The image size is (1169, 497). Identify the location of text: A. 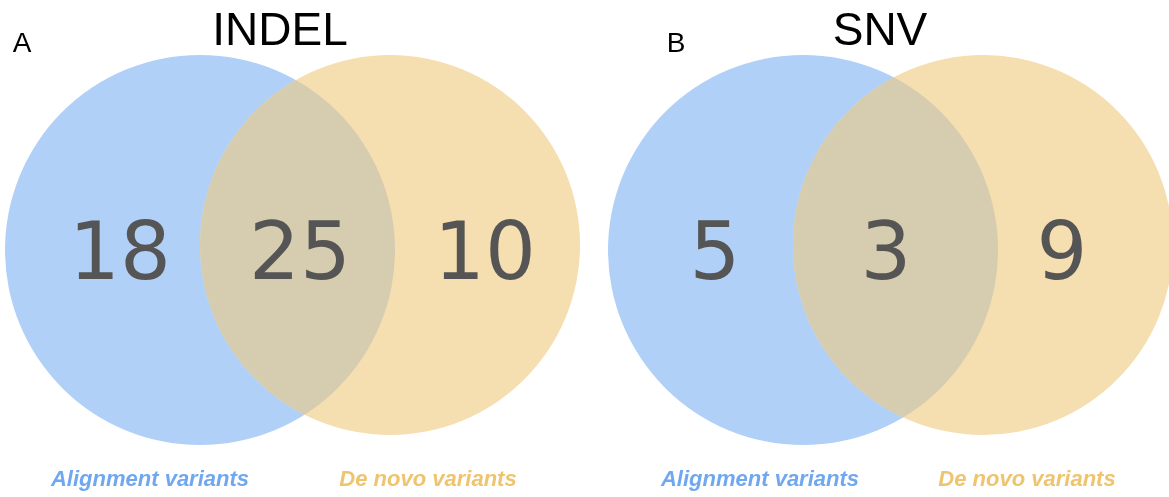
(22, 42).